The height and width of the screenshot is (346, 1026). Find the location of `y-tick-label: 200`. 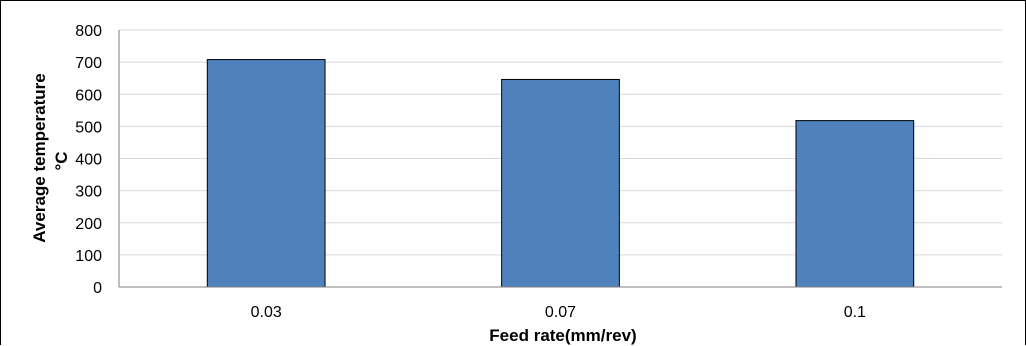

y-tick-label: 200 is located at coordinates (88, 224).